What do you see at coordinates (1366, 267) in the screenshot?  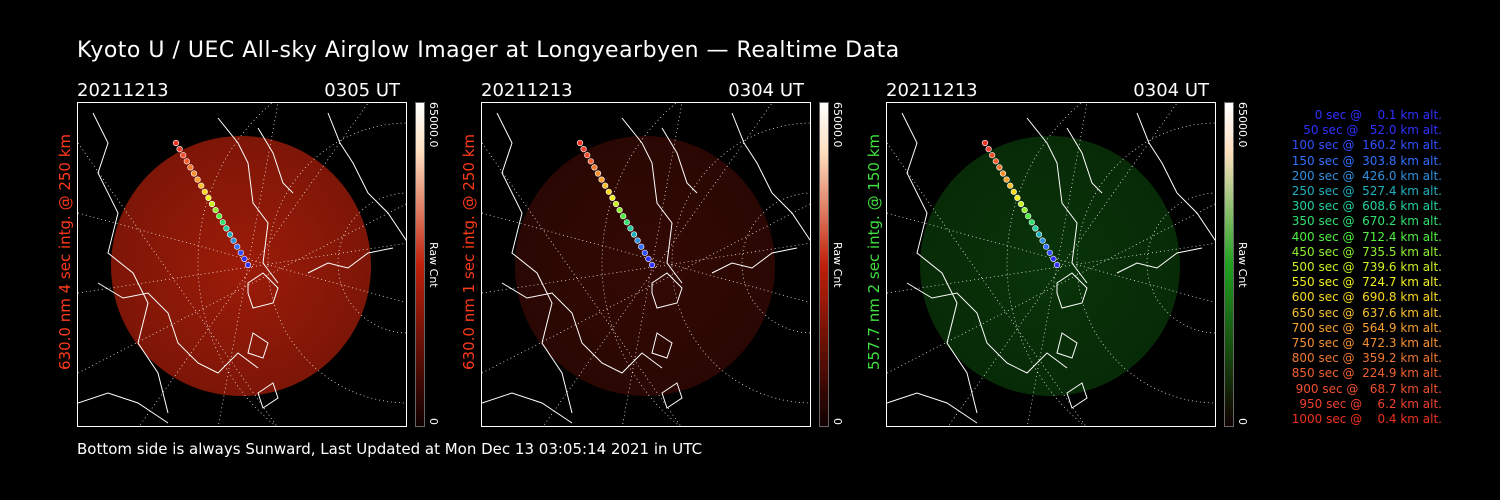 I see `legend-row: 500 sec @ 739.6 km alt.` at bounding box center [1366, 267].